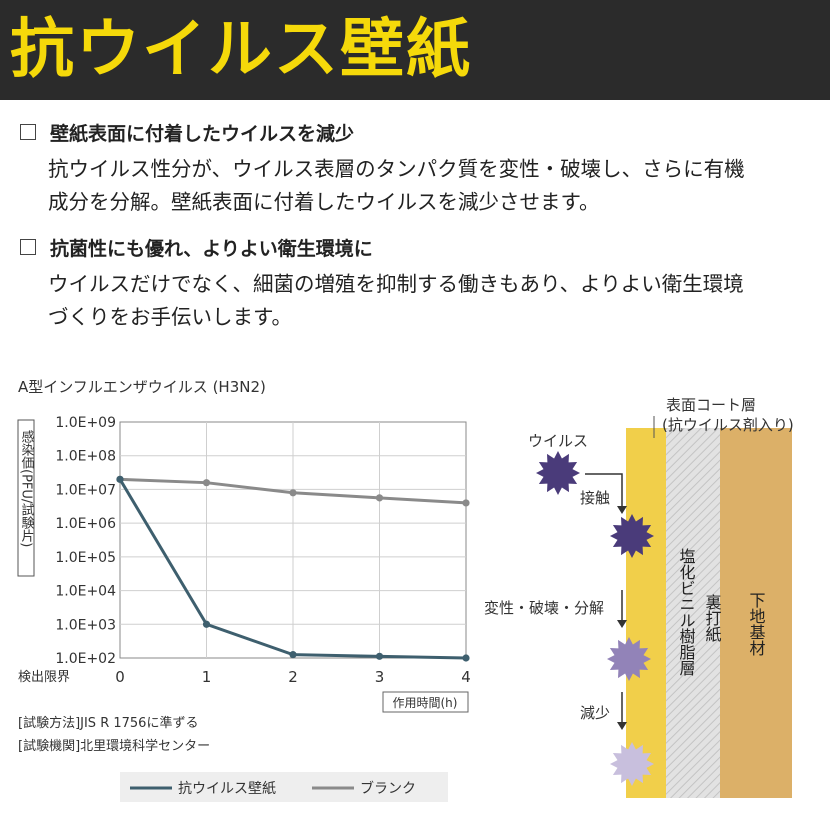 The height and width of the screenshot is (830, 830). I want to click on step-reduce-label: 減少, so click(595, 713).